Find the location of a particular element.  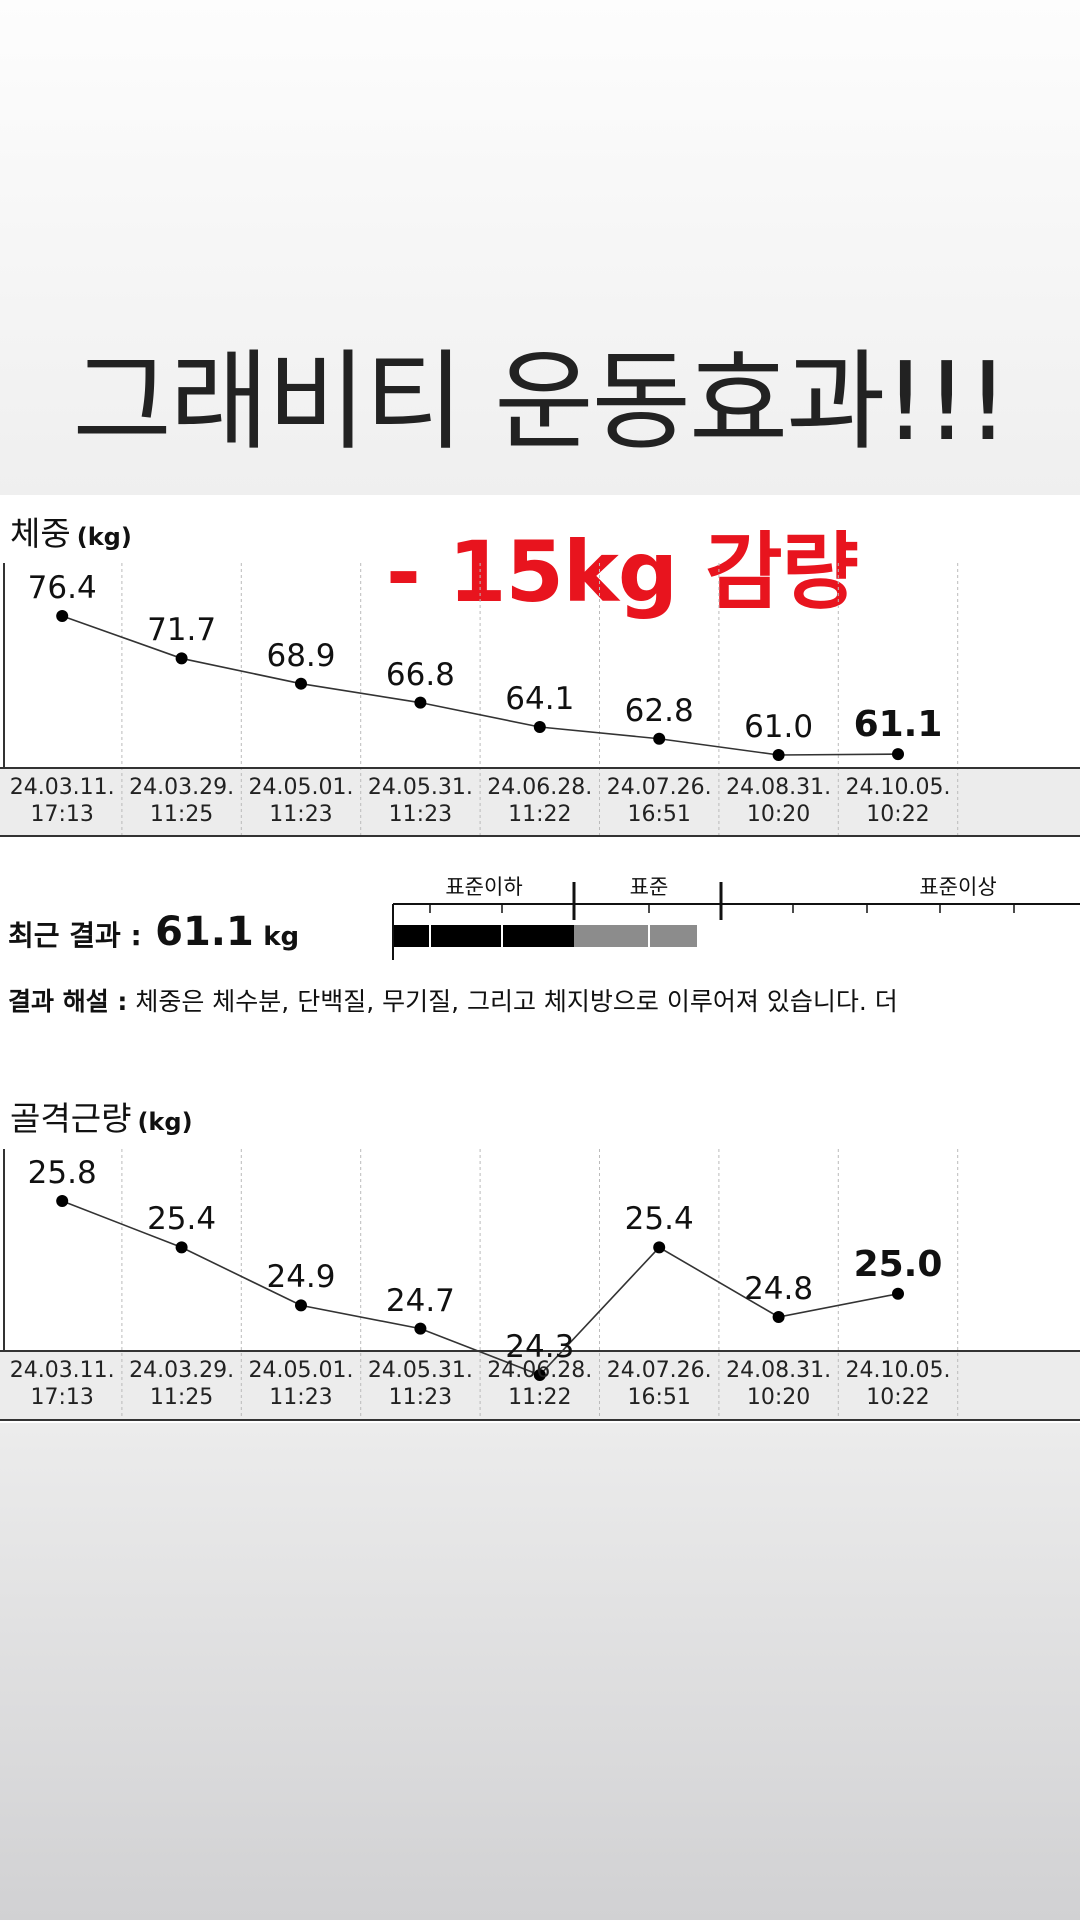

value-label: 61.1 is located at coordinates (898, 725).